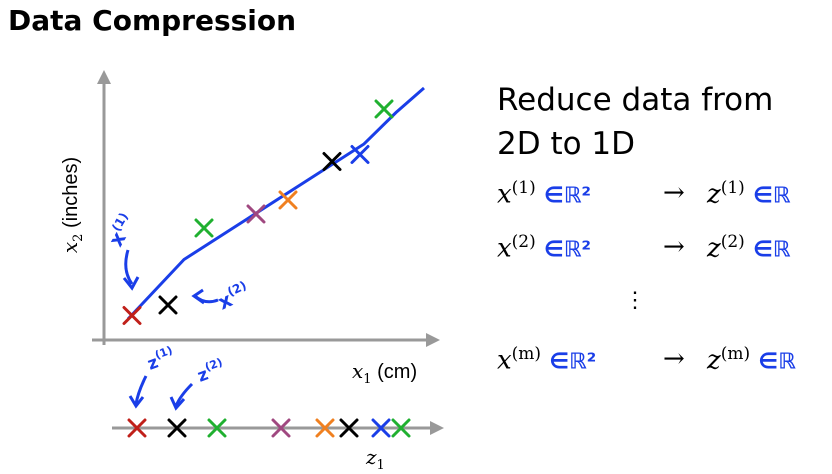 Image resolution: width=832 pixels, height=474 pixels. I want to click on page-title: Data Compression, so click(152, 20).